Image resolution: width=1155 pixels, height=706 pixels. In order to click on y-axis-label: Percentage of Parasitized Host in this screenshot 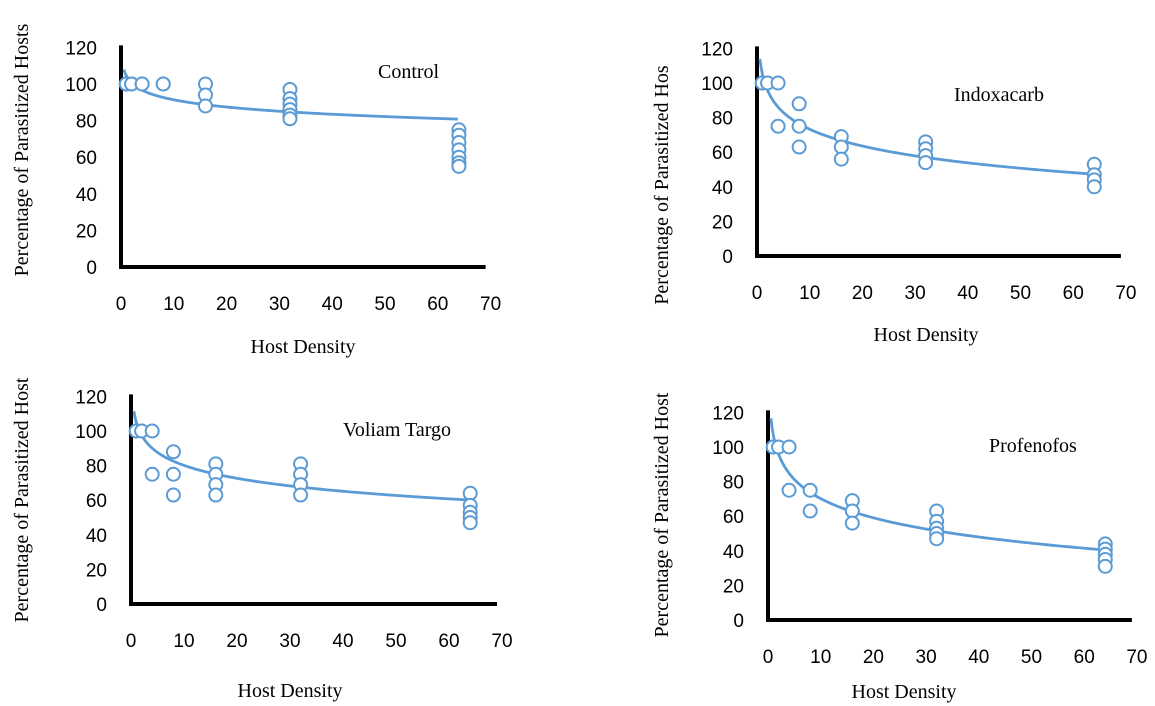, I will do `click(22, 499)`.